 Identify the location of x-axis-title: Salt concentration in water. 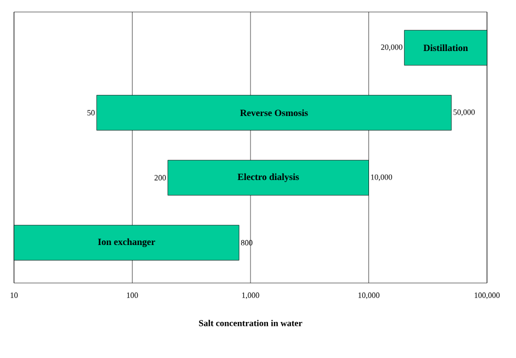
(250, 323).